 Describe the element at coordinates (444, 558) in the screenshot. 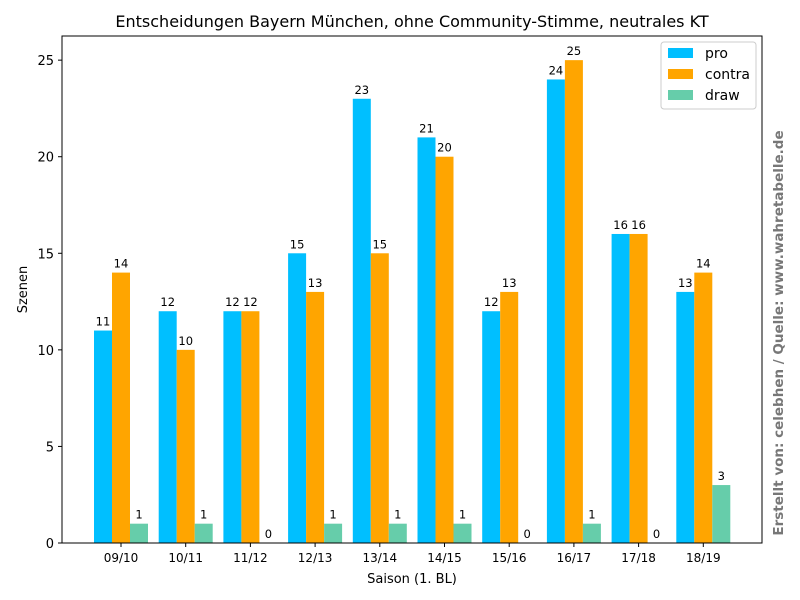

I see `x-tick-label: 14/15` at that location.